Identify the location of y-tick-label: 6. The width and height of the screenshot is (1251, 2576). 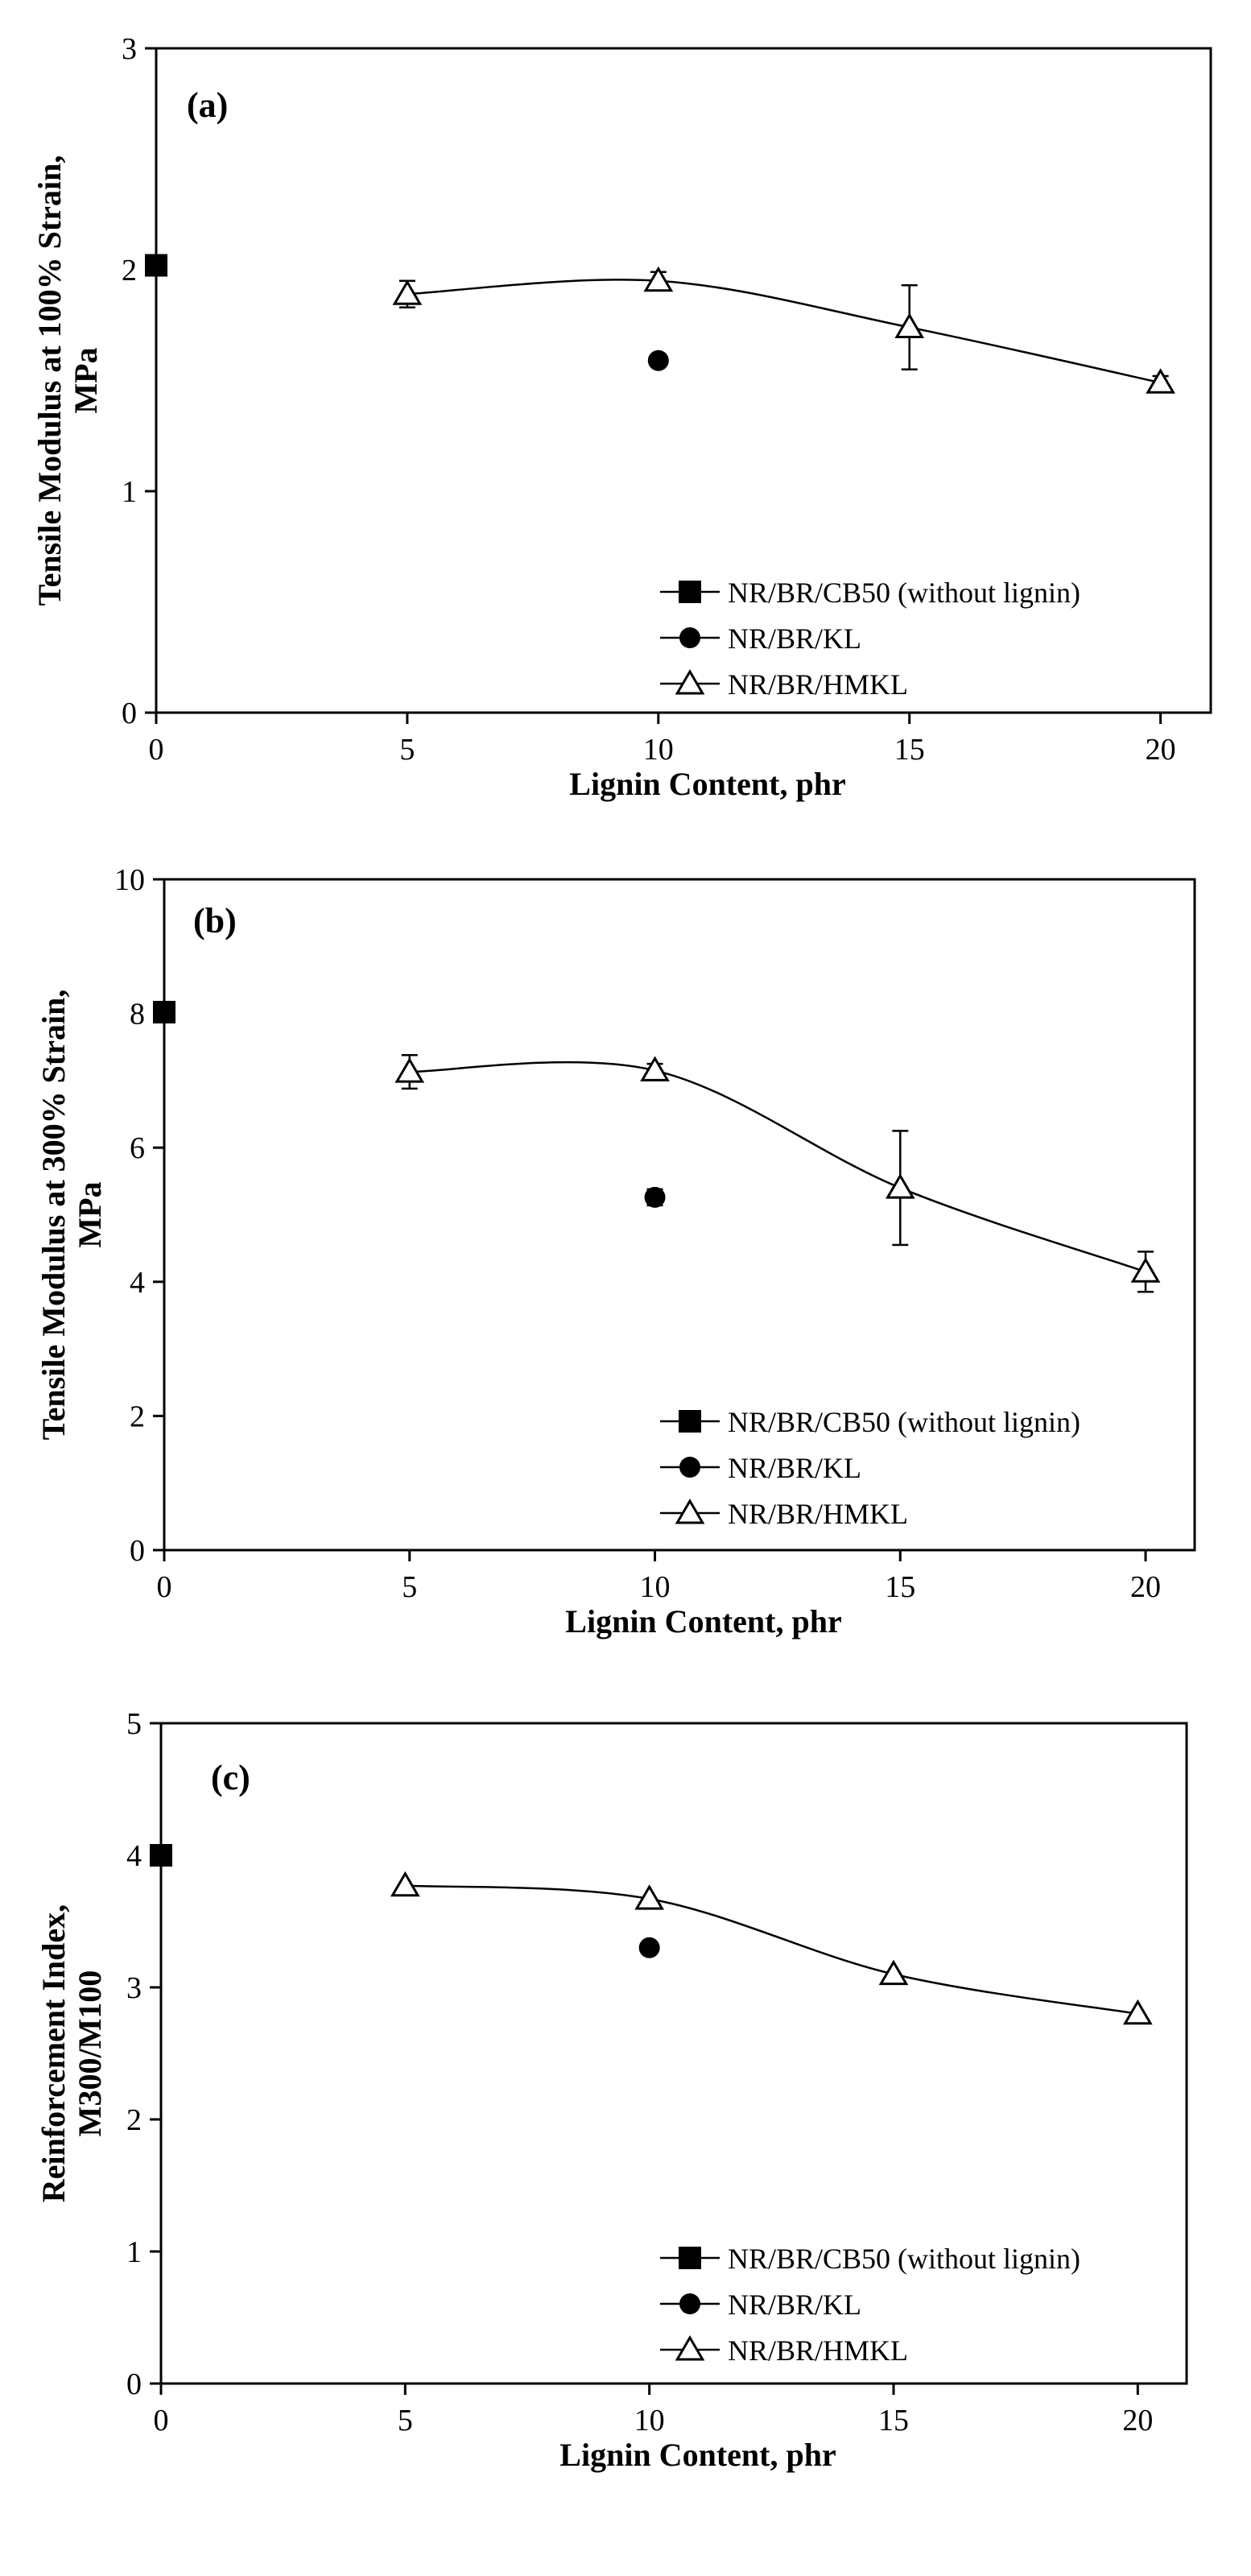
(137, 1148).